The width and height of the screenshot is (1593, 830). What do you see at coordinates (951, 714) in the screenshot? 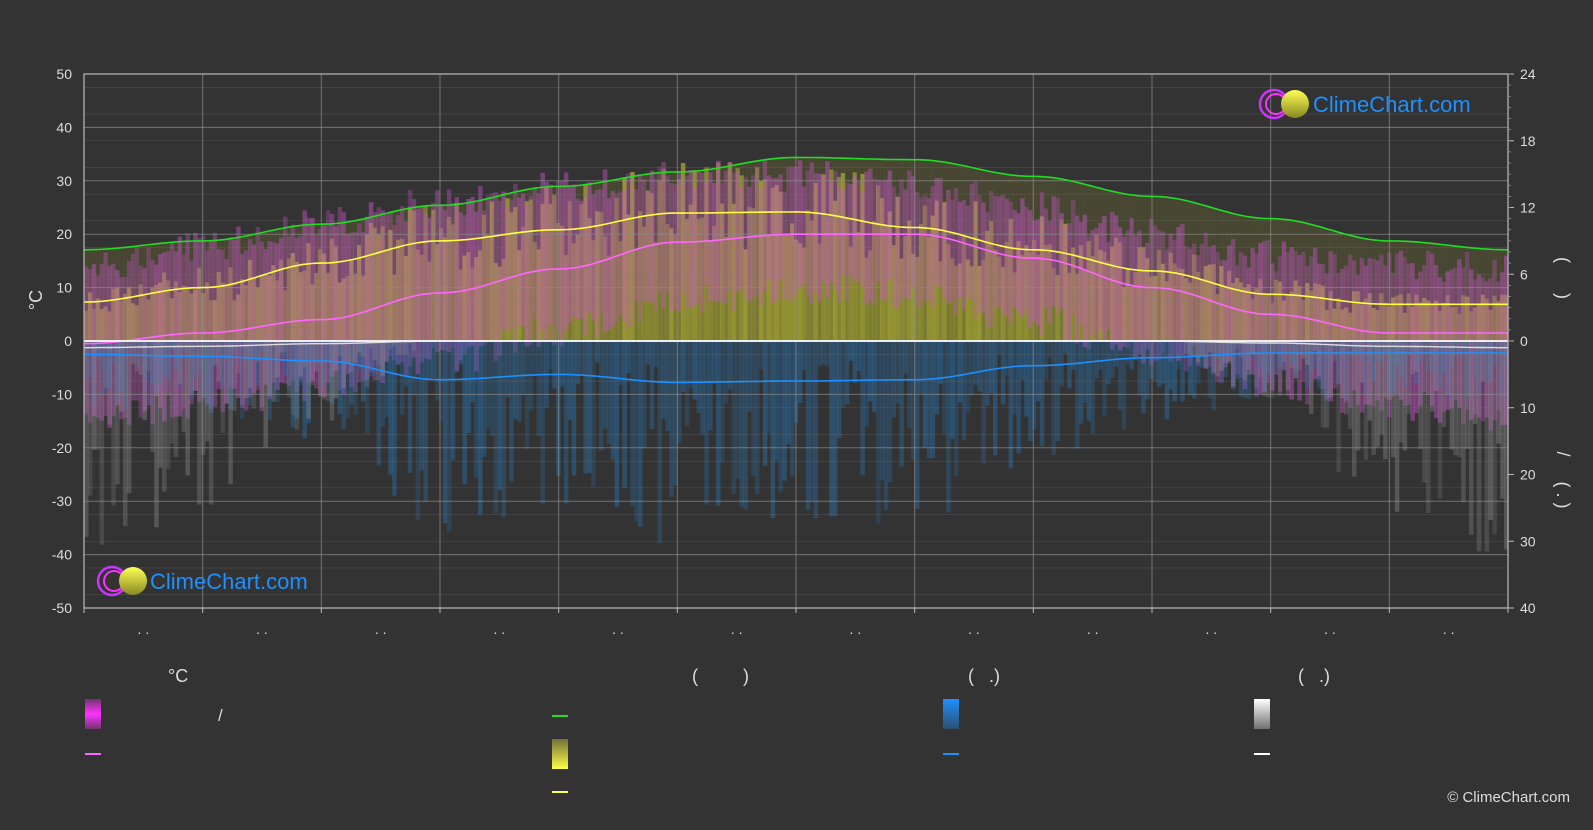
I see `legend-swatch-rain-range` at bounding box center [951, 714].